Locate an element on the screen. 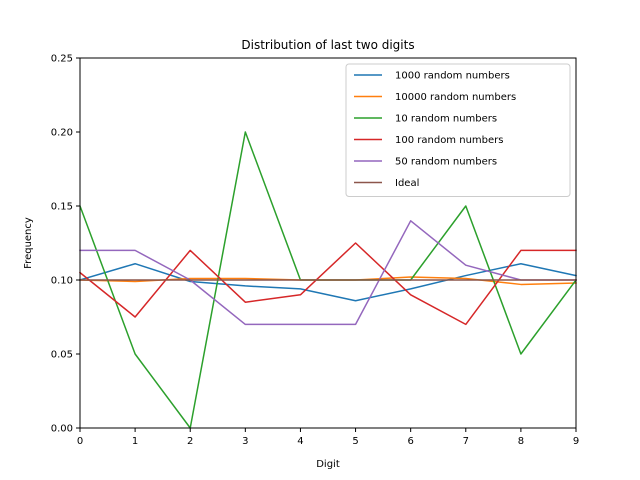 This screenshot has height=480, width=640. legend-box is located at coordinates (458, 130).